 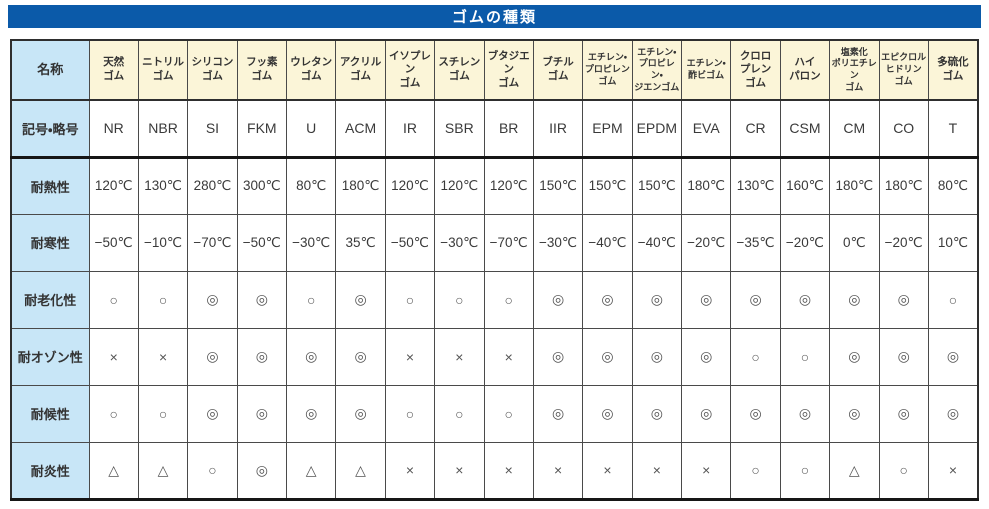 I want to click on table-row-6: 耐候性 ○ ○ ◎ ◎ ◎ ◎ ○ ○ ○ ◎ ◎ ◎ ◎ ◎ ◎ ◎ ◎ ◎, so click(x=494, y=413).